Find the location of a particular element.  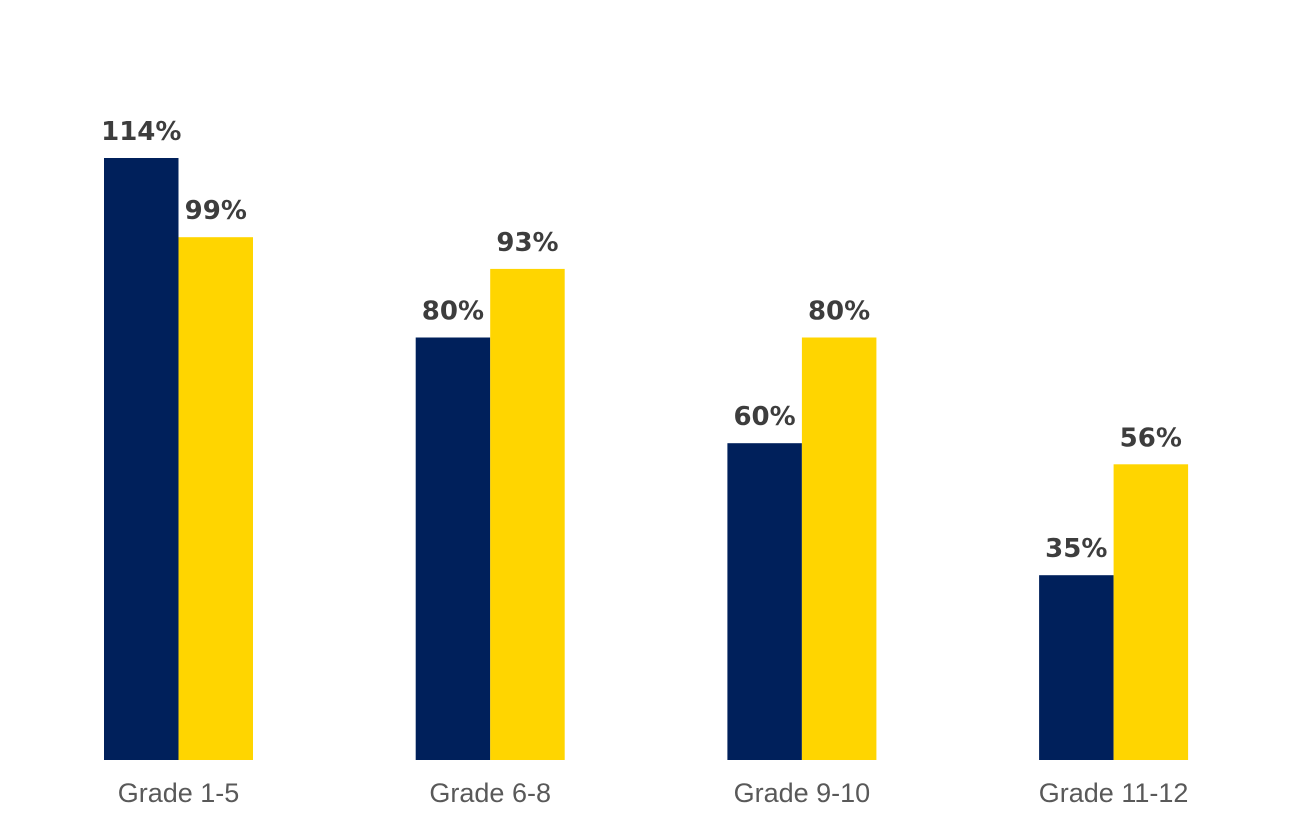

x-tick-label: Grade 1-5 is located at coordinates (179, 793).